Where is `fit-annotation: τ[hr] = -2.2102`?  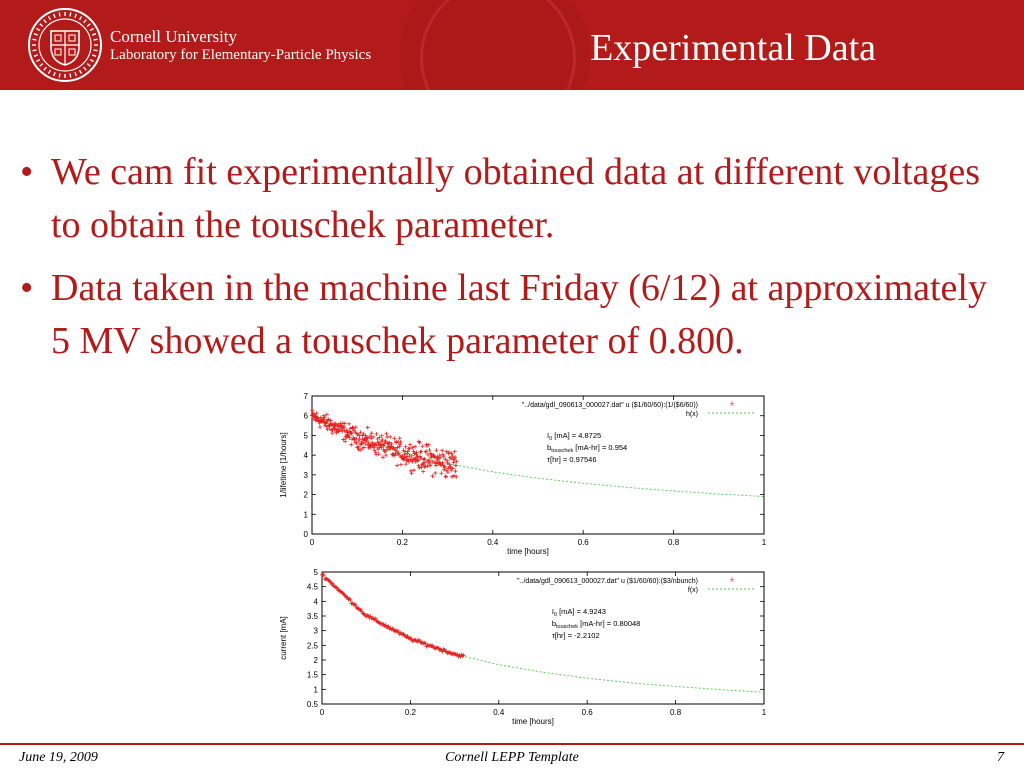
fit-annotation: τ[hr] = -2.2102 is located at coordinates (576, 635).